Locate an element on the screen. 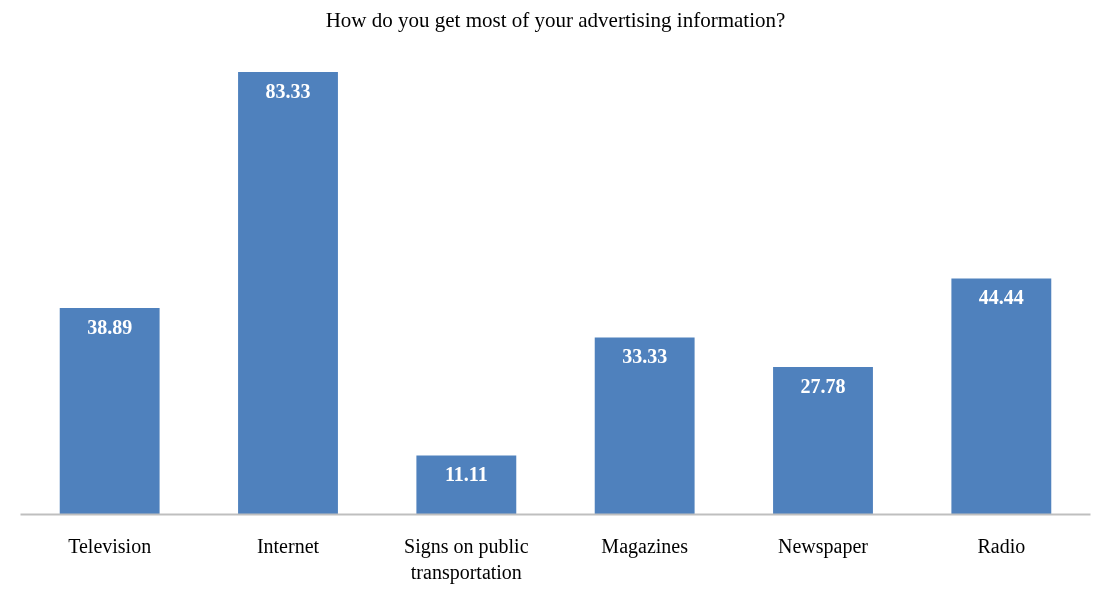 The image size is (1115, 590). x-tick-label: Internet is located at coordinates (288, 545).